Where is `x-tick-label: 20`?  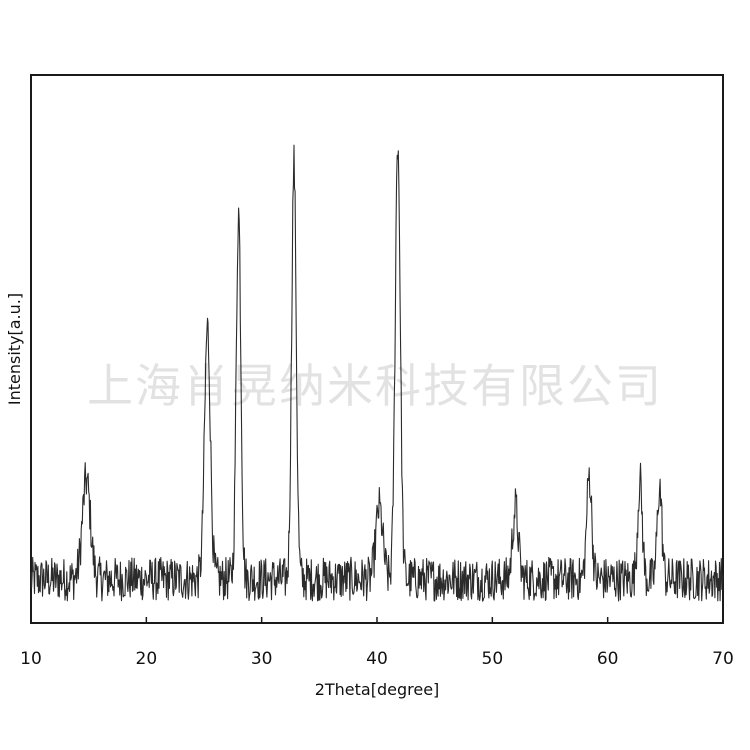 x-tick-label: 20 is located at coordinates (147, 659).